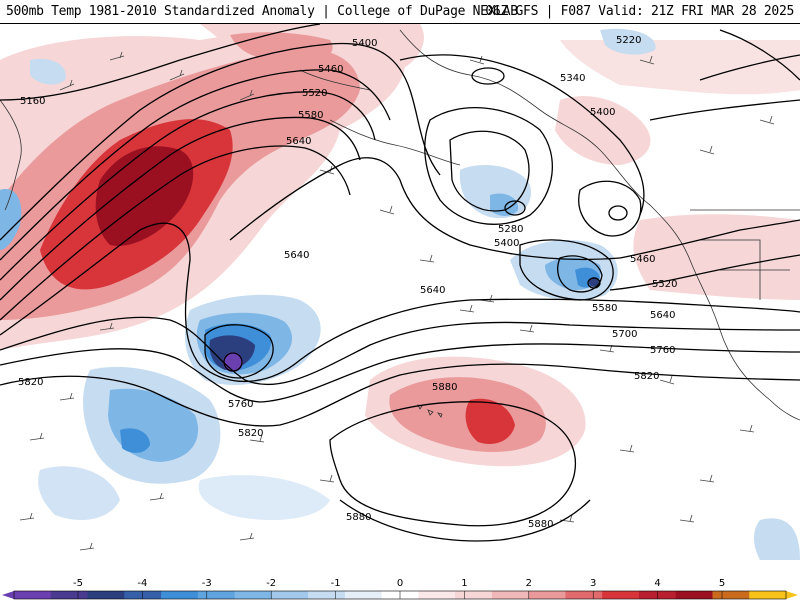 The height and width of the screenshot is (600, 800). I want to click on contour-label: 5220, so click(628, 40).